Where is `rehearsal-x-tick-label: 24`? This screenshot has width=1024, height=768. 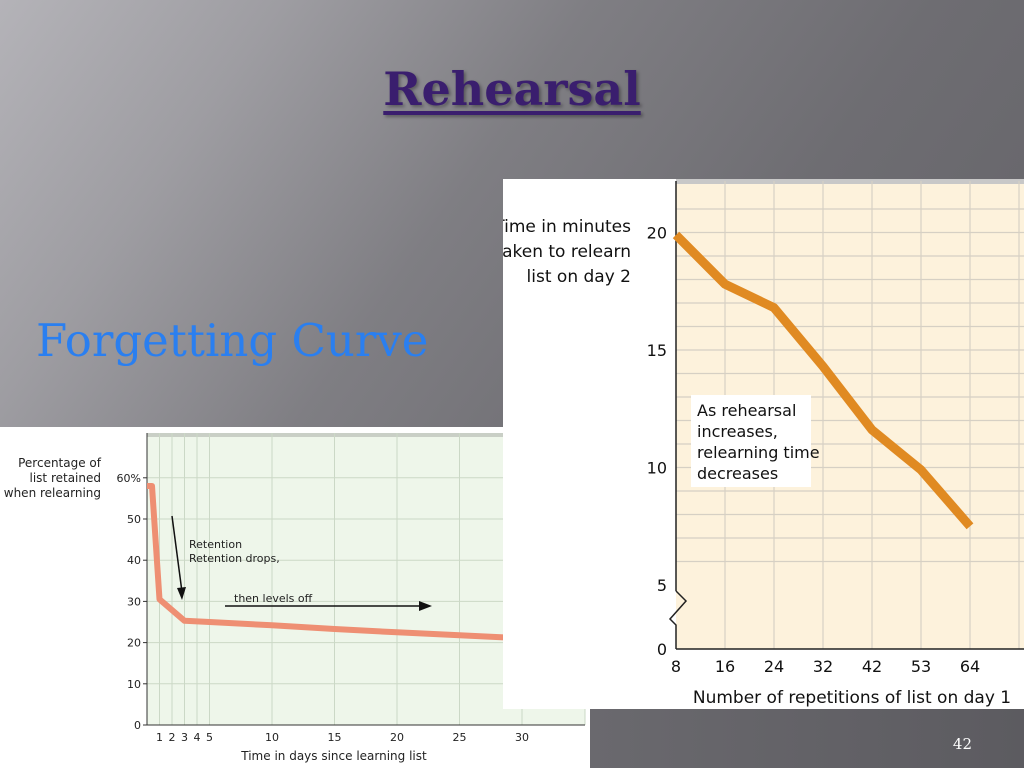 rehearsal-x-tick-label: 24 is located at coordinates (774, 666).